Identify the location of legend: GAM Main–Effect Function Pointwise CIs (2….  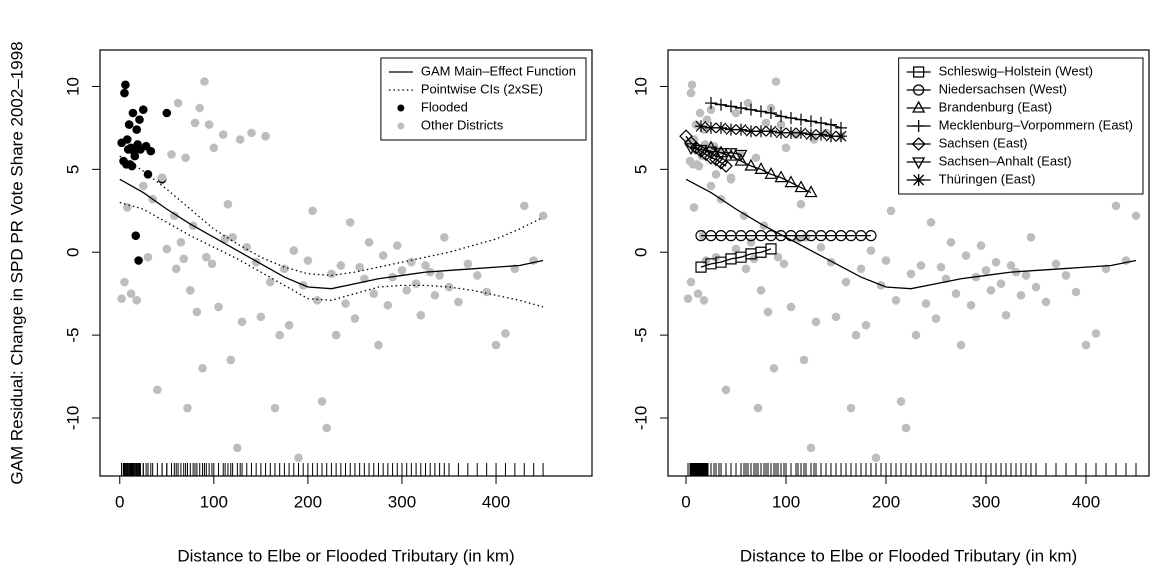
(483, 99).